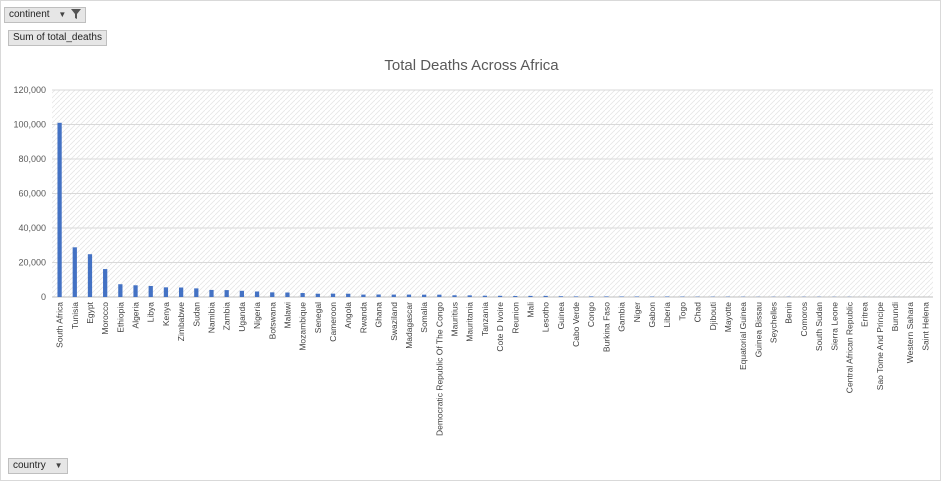  Describe the element at coordinates (819, 326) in the screenshot. I see `x-tick-label: South Sudan` at that location.